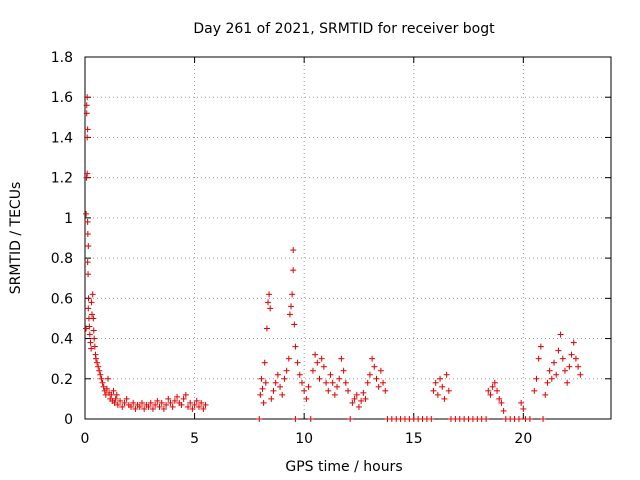 The width and height of the screenshot is (640, 480). Describe the element at coordinates (68, 420) in the screenshot. I see `y-tick-label: 0` at that location.